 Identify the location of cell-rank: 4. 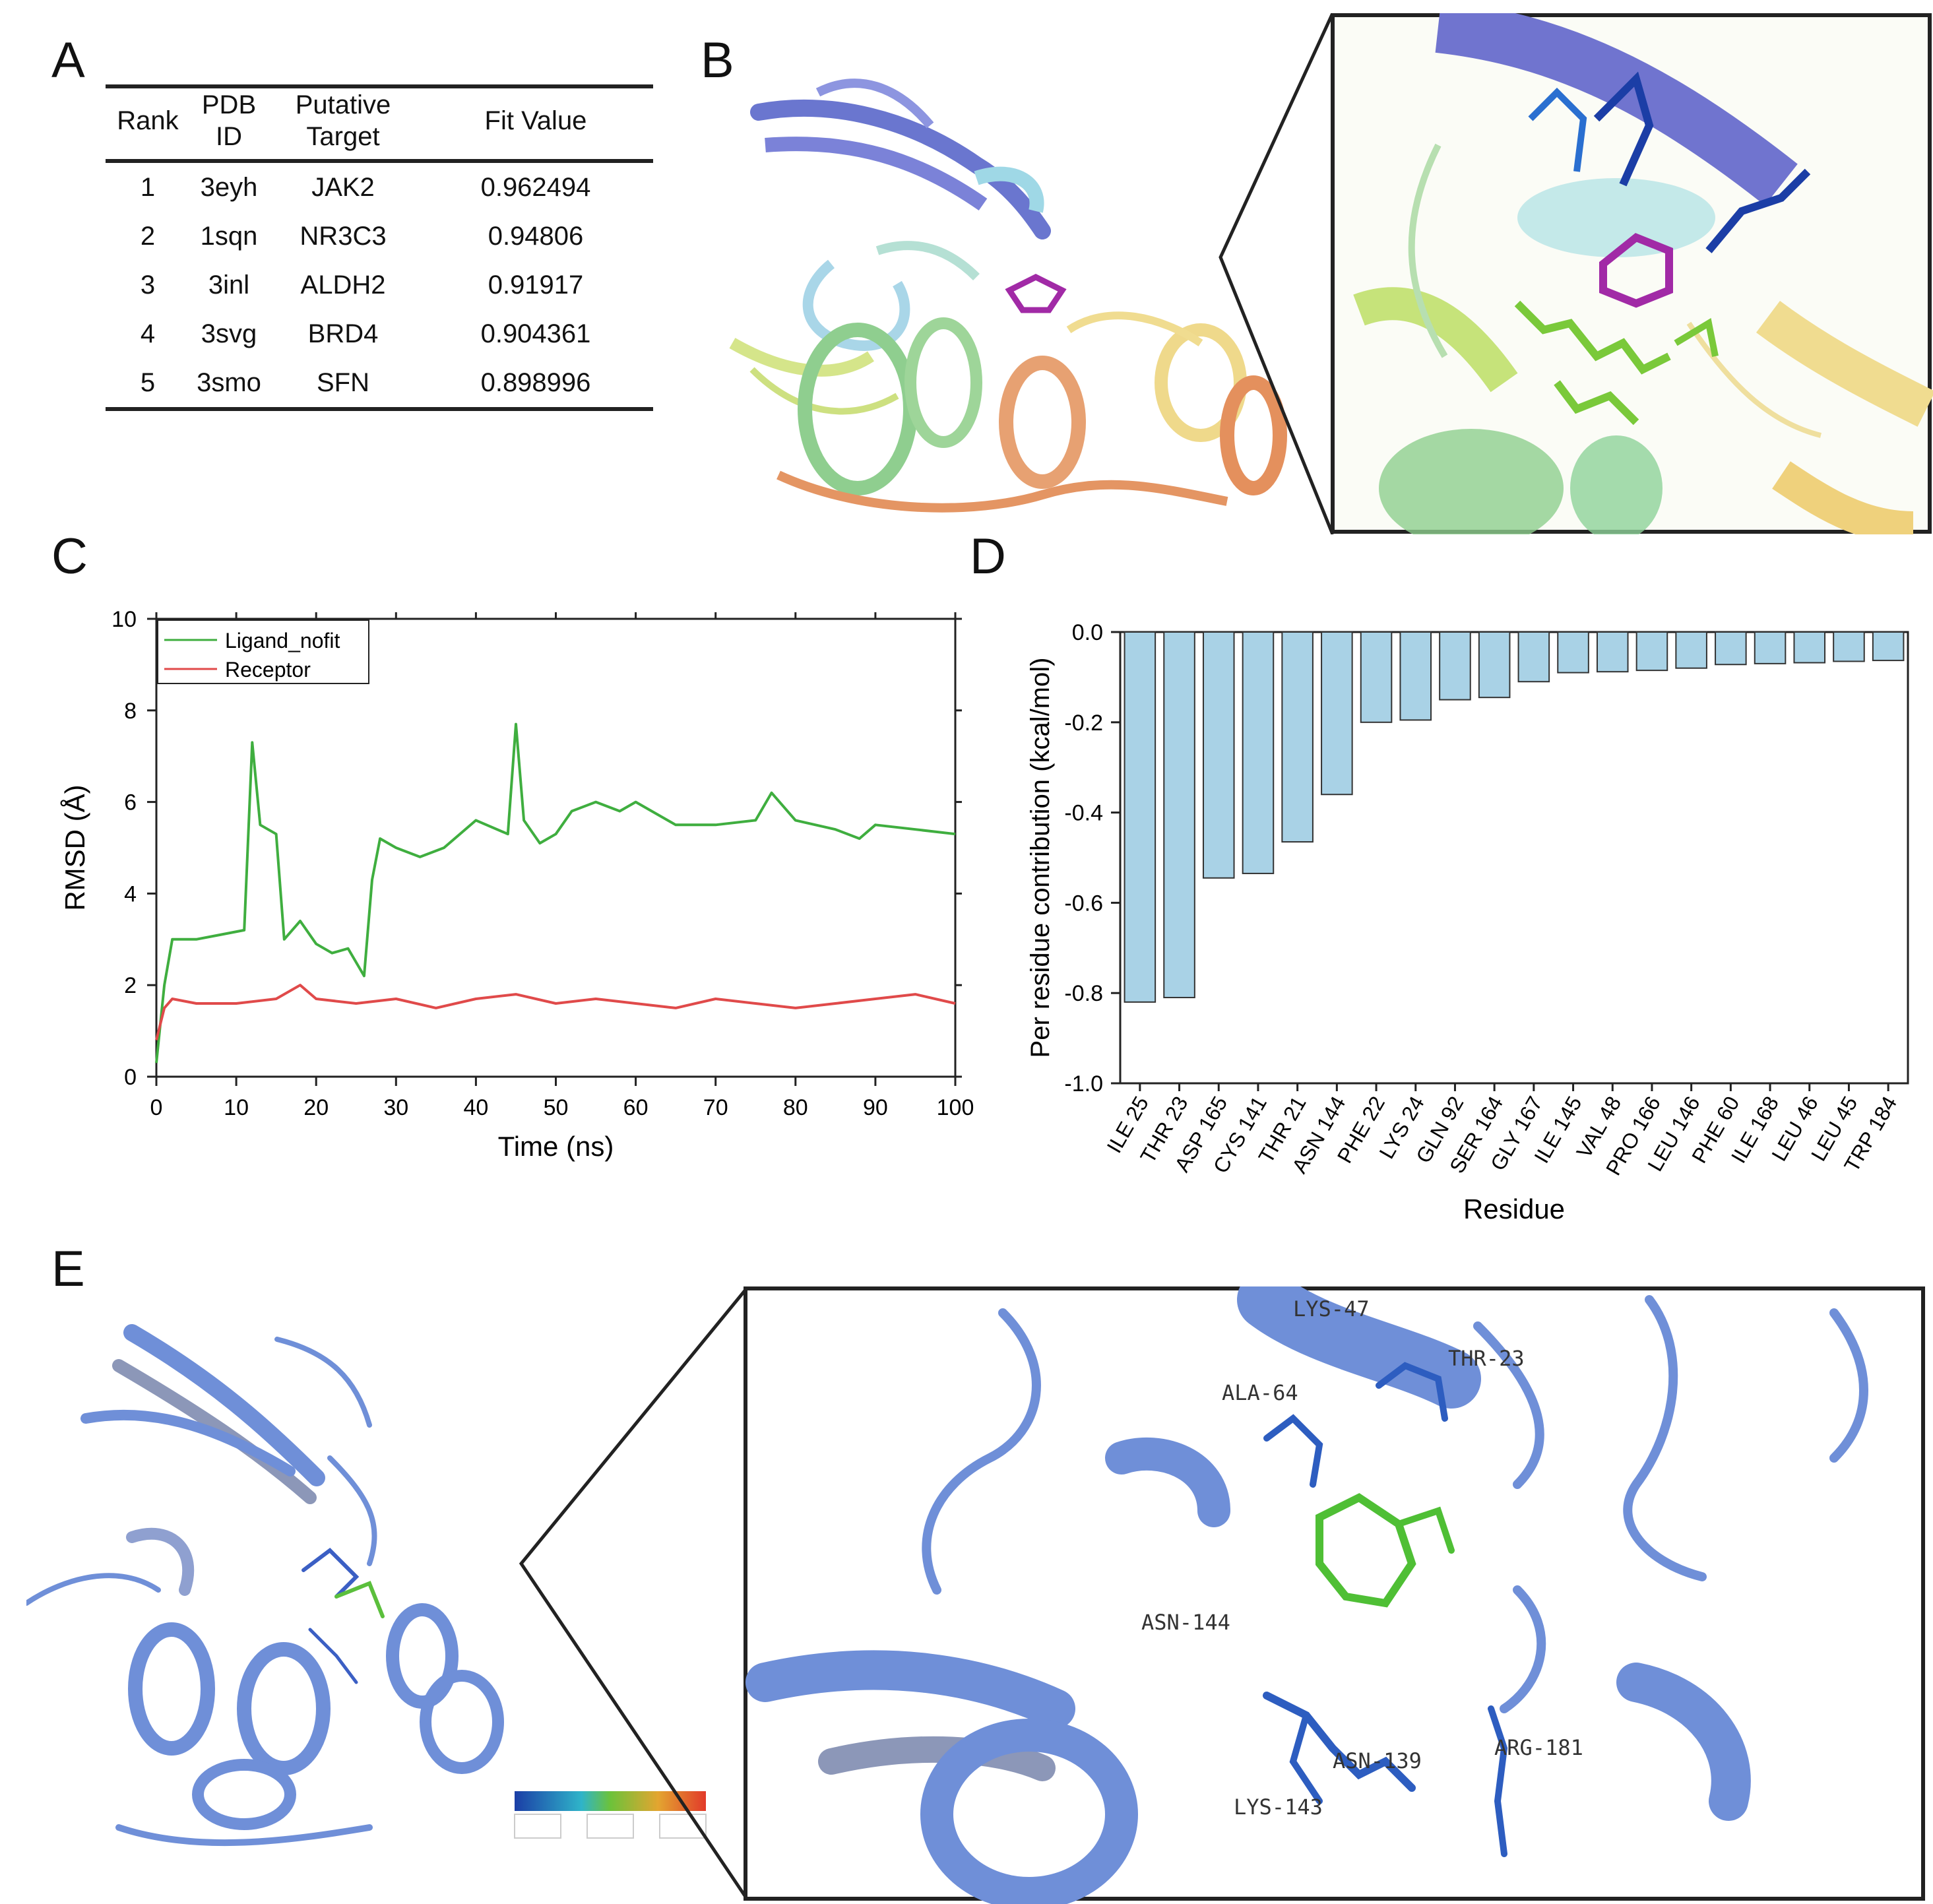
(148, 333).